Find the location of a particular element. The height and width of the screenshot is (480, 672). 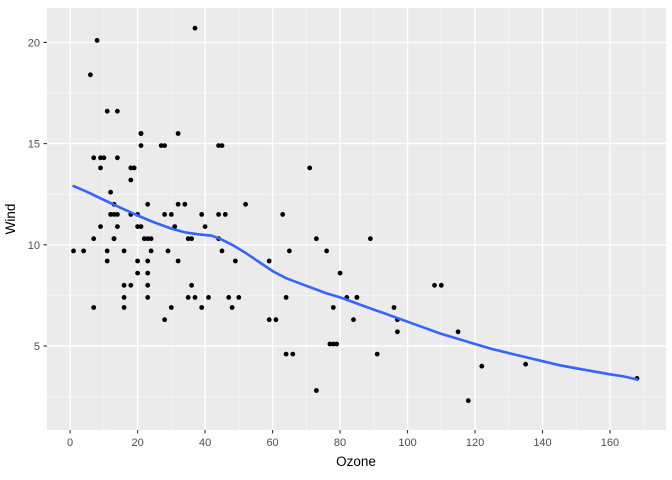

x-tick-label: 0 is located at coordinates (70, 443).